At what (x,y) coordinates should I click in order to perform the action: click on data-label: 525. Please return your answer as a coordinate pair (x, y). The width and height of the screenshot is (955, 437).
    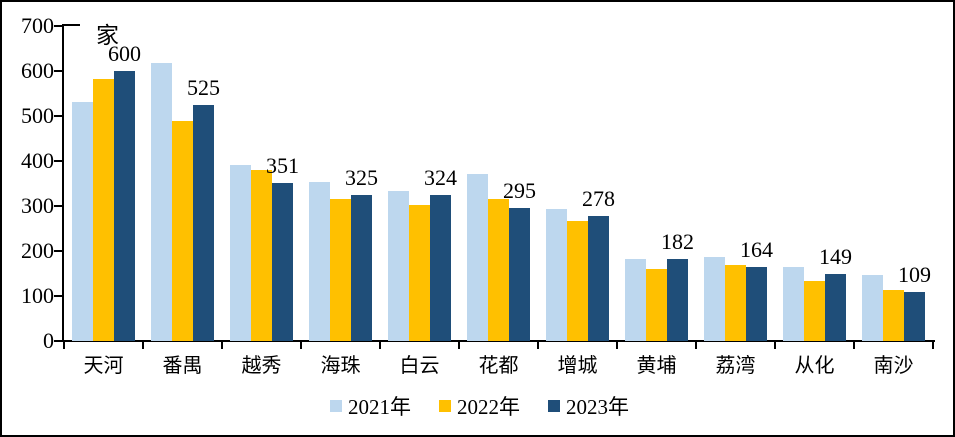
    Looking at the image, I should click on (203, 87).